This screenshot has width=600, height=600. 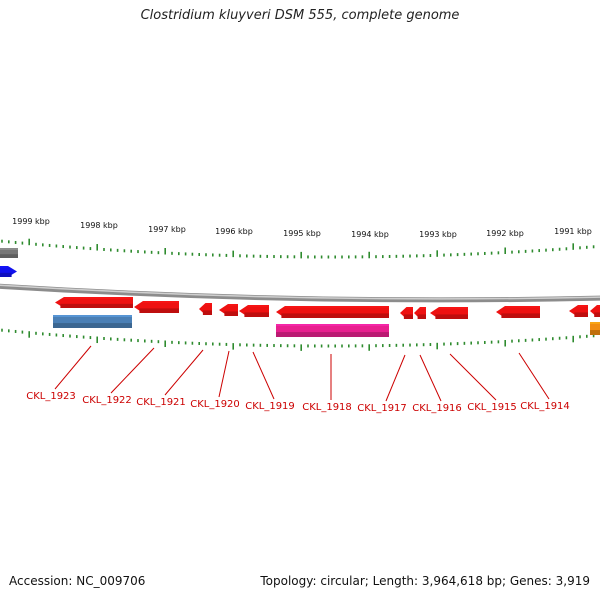 I want to click on scale-label: 1993 kbp, so click(x=438, y=234).